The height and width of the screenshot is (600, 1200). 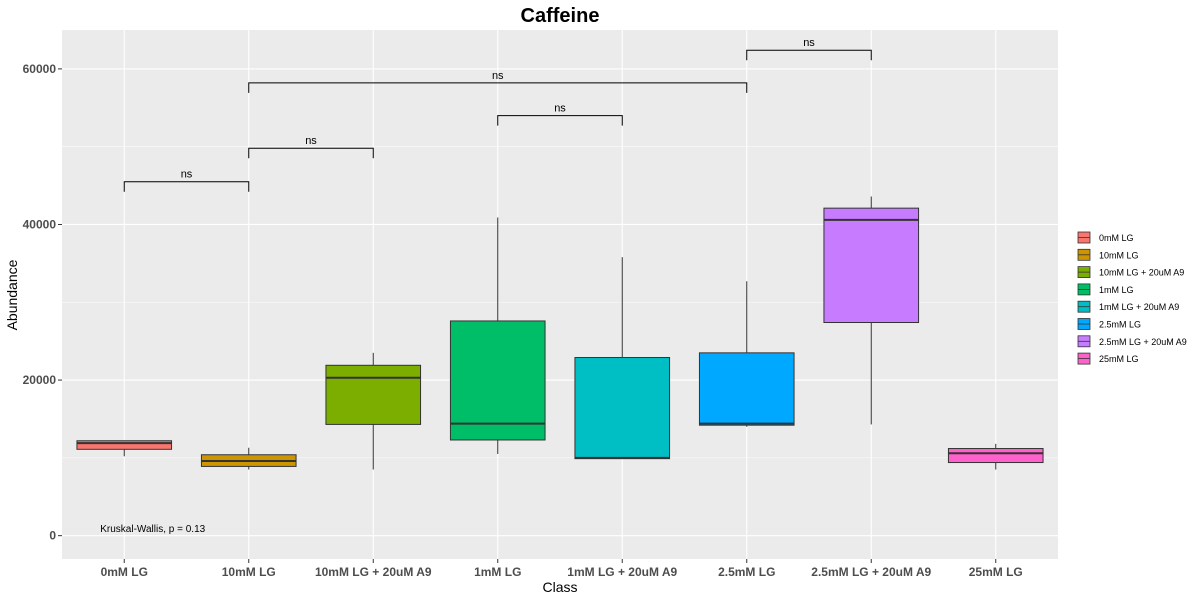 What do you see at coordinates (1141, 273) in the screenshot?
I see `legend-label: 10mM LG + 20uM A9` at bounding box center [1141, 273].